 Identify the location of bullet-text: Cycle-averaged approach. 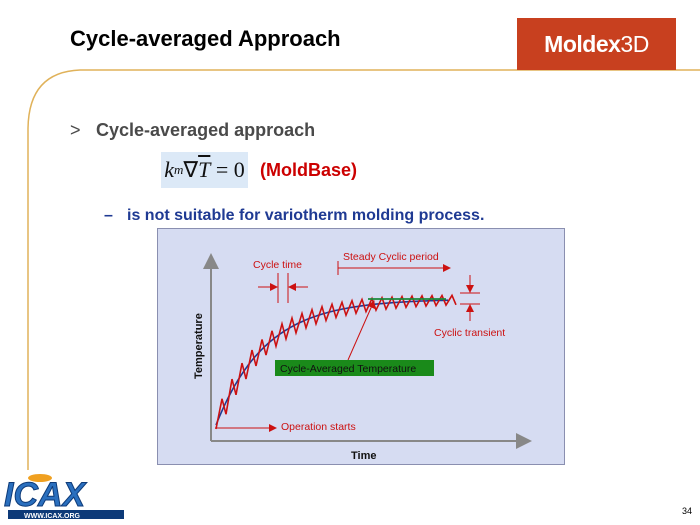
(206, 130).